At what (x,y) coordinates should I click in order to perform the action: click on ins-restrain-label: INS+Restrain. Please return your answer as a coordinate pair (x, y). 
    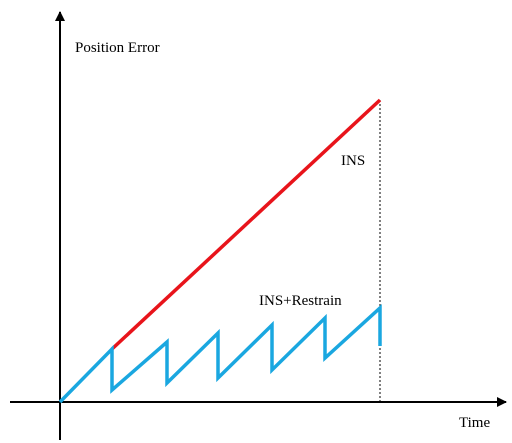
    Looking at the image, I should click on (300, 301).